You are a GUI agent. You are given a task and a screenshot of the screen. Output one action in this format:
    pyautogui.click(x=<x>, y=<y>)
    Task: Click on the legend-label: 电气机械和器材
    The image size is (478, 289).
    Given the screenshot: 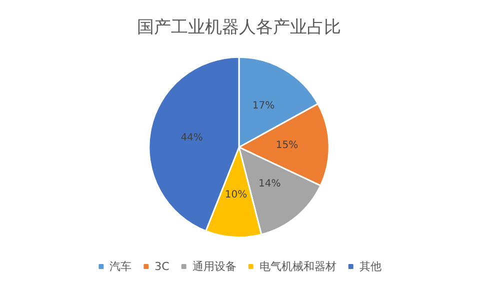 What is the action you would take?
    pyautogui.click(x=297, y=266)
    